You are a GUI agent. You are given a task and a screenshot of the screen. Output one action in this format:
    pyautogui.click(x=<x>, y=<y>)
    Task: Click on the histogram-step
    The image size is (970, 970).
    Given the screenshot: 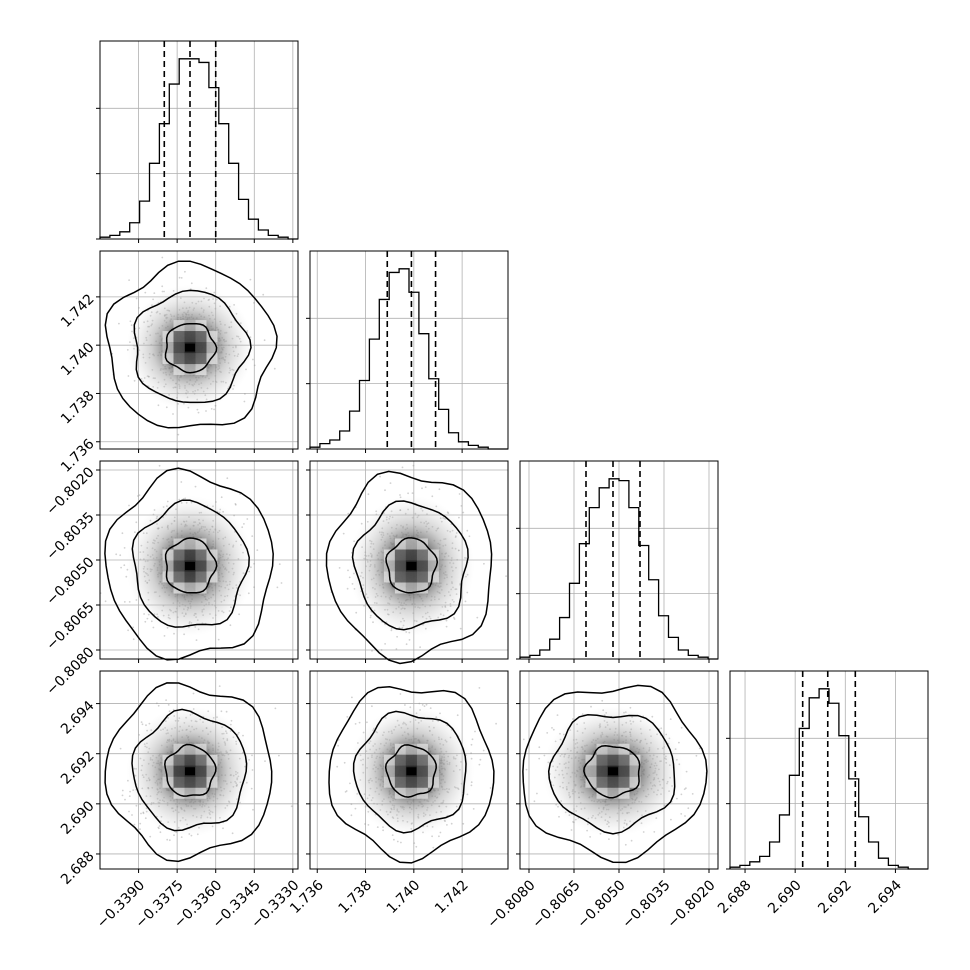 What is the action you would take?
    pyautogui.click(x=408, y=359)
    